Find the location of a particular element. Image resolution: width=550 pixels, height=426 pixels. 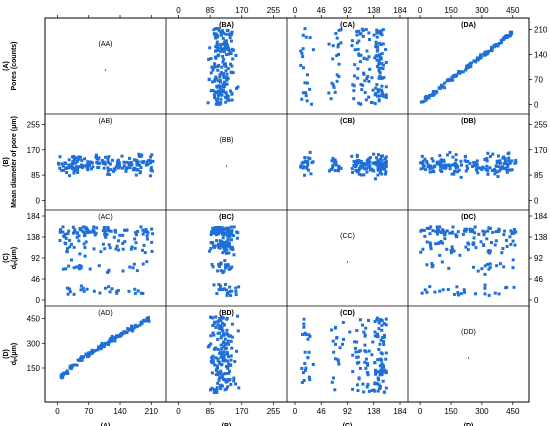

y-tick-label: 255 is located at coordinates (34, 124).